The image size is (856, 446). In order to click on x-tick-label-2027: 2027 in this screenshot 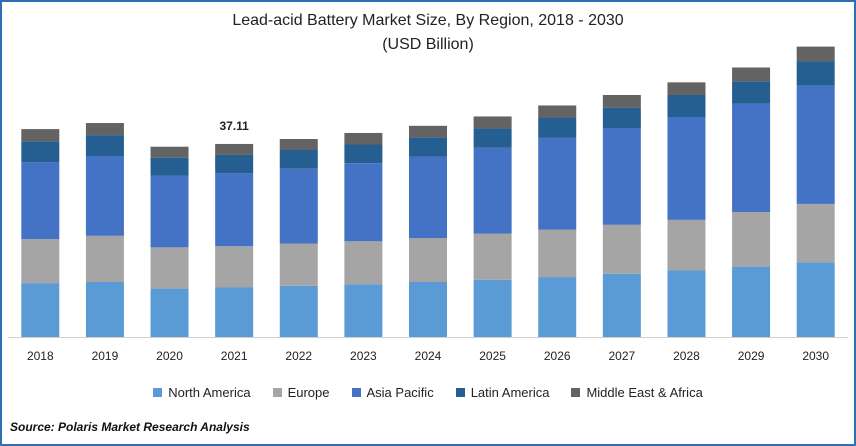, I will do `click(621, 356)`.